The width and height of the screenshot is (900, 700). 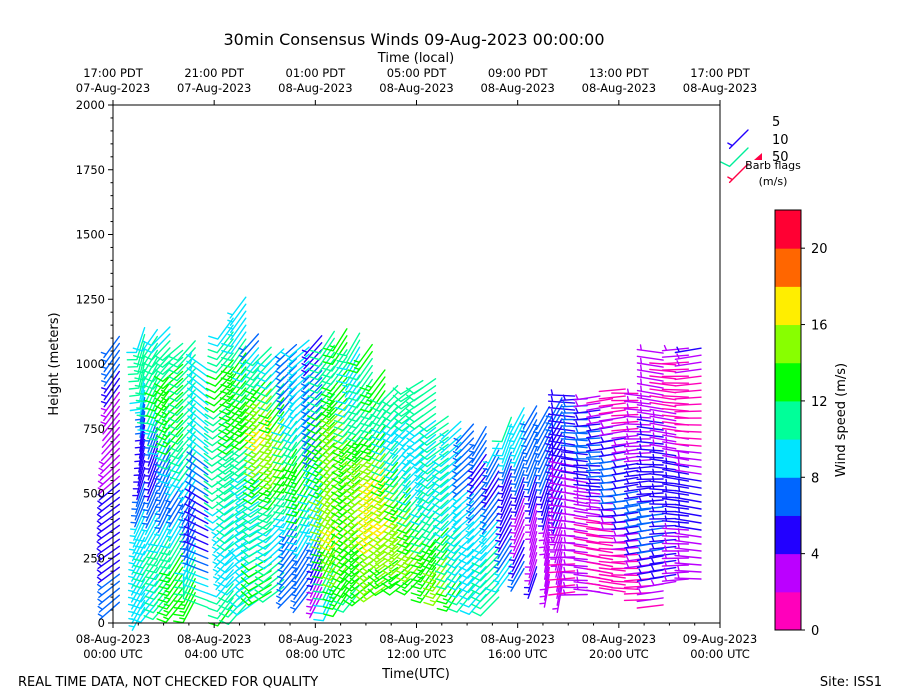 What do you see at coordinates (819, 402) in the screenshot?
I see `colorbar-tick-label: 12` at bounding box center [819, 402].